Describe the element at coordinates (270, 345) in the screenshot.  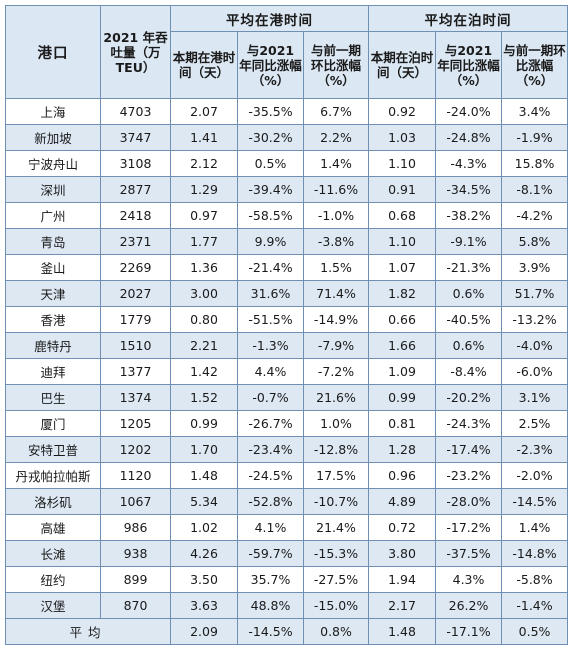
I see `cell-port-yoy: -1.3%` at that location.